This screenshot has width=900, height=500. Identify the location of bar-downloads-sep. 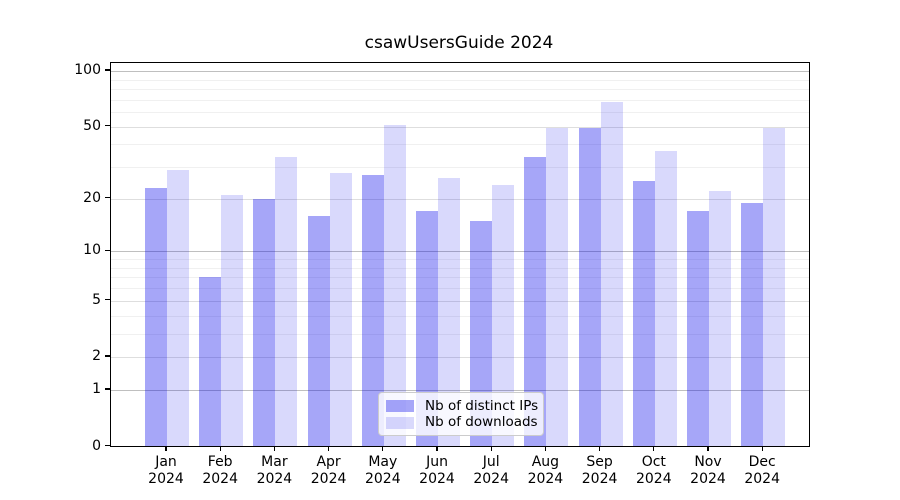
(611, 274).